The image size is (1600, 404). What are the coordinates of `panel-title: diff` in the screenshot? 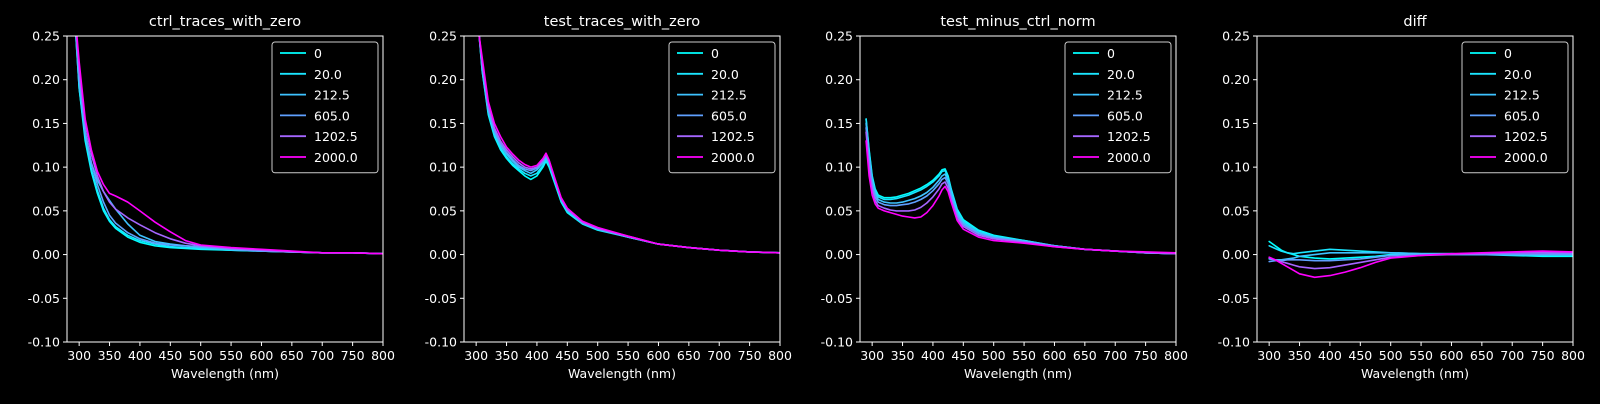 It's located at (1415, 22).